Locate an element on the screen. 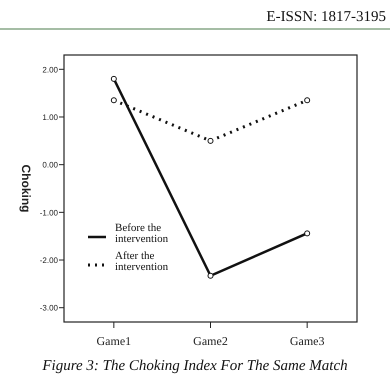 Image resolution: width=390 pixels, height=382 pixels. legend-label: Before the intervention is located at coordinates (142, 233).